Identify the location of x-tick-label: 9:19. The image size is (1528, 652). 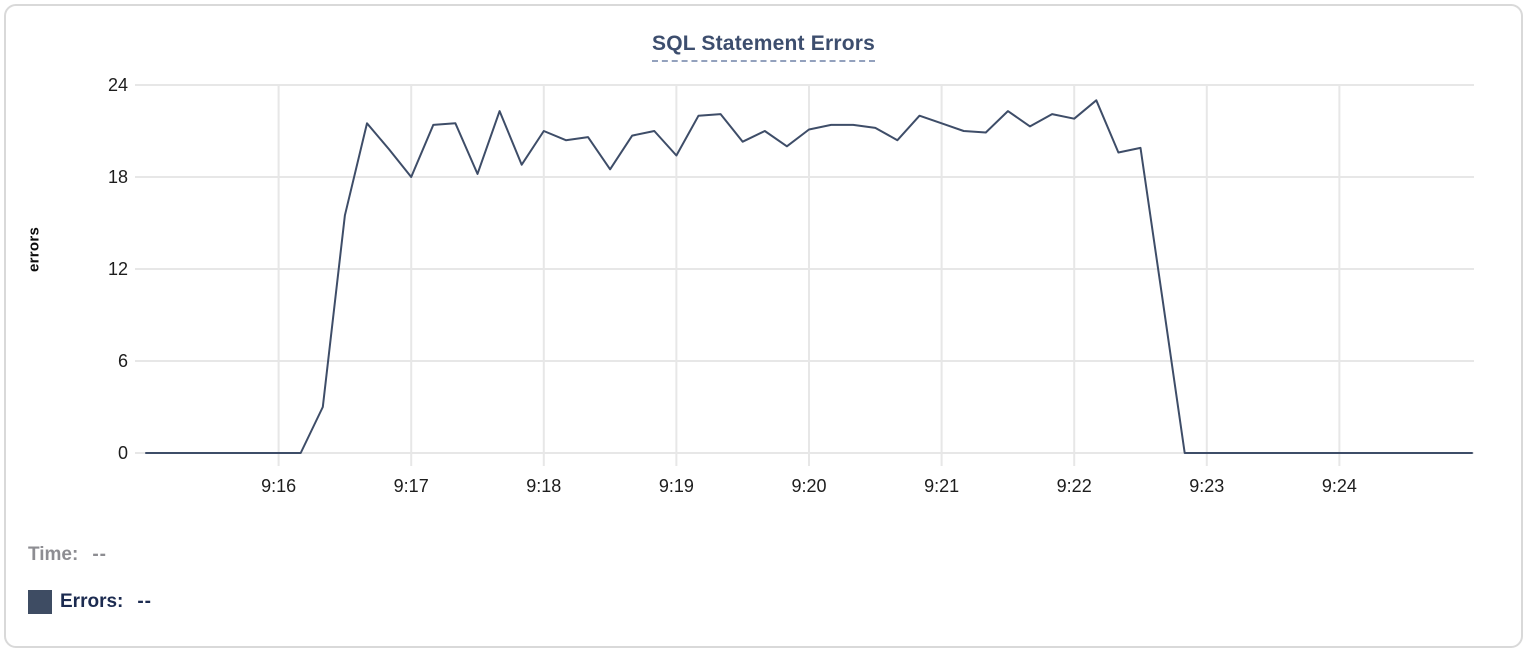
(676, 486).